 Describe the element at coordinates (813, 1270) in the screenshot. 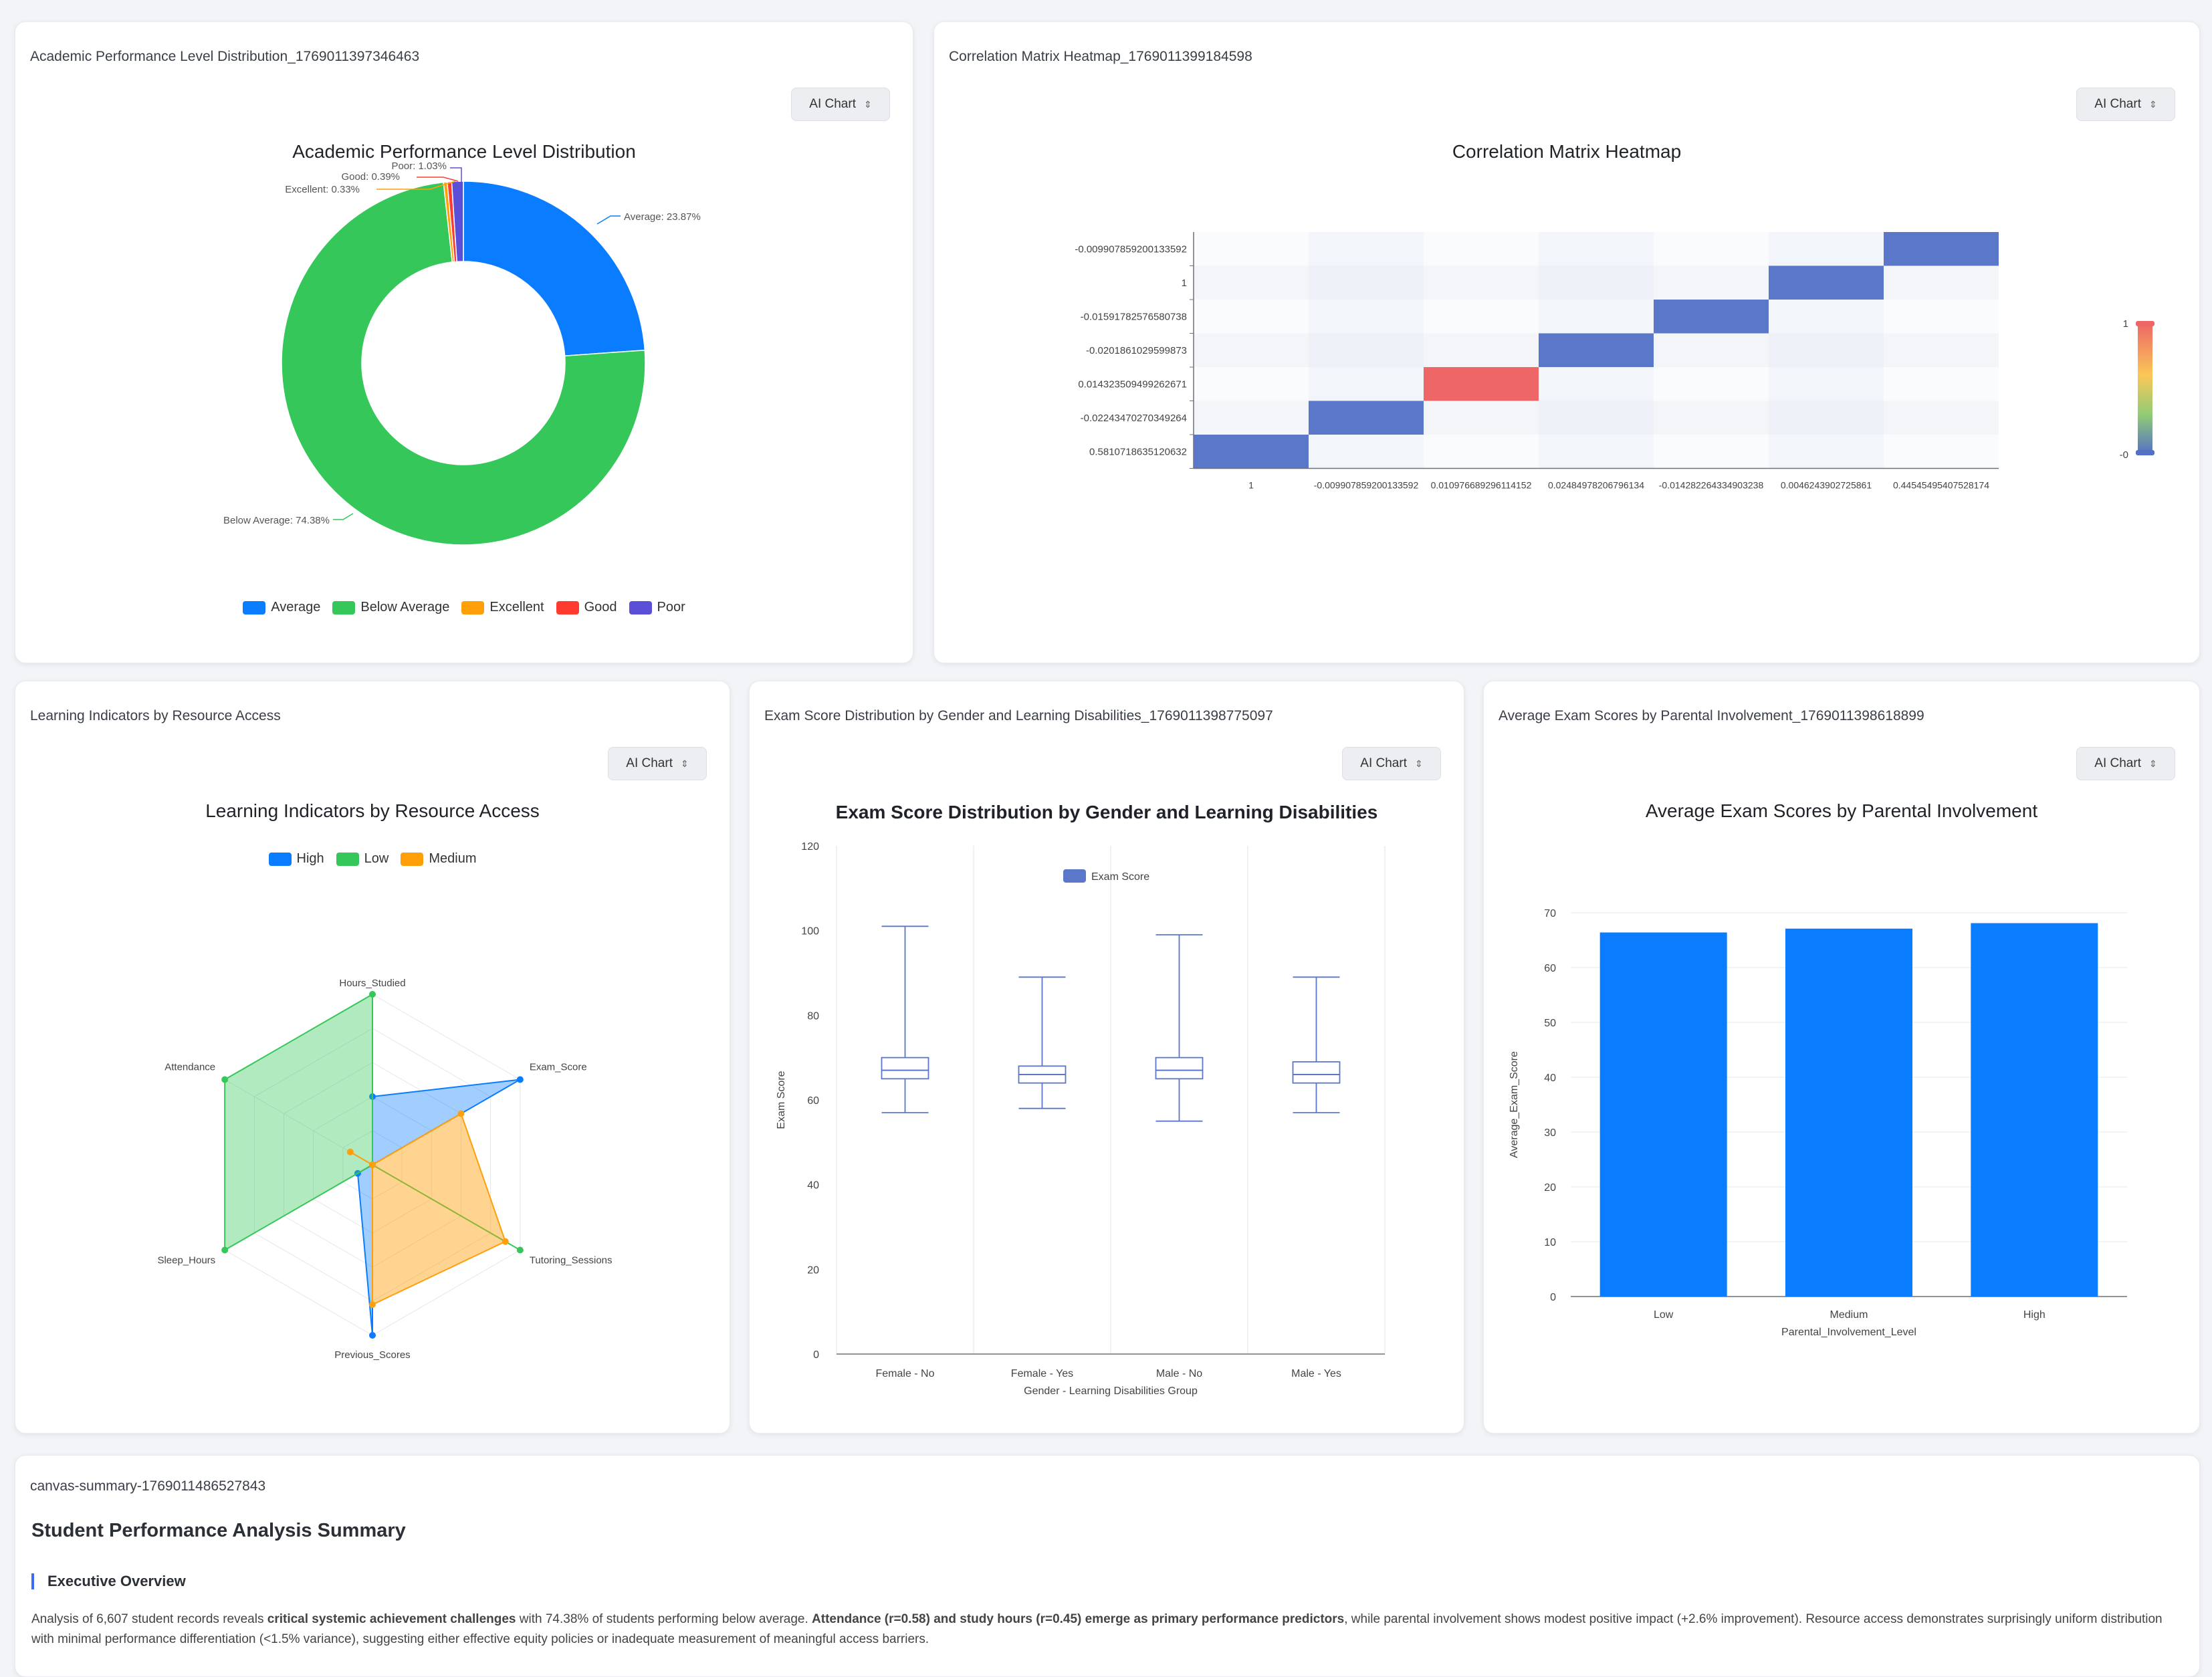

I see `box-y-tick-label: 20` at that location.